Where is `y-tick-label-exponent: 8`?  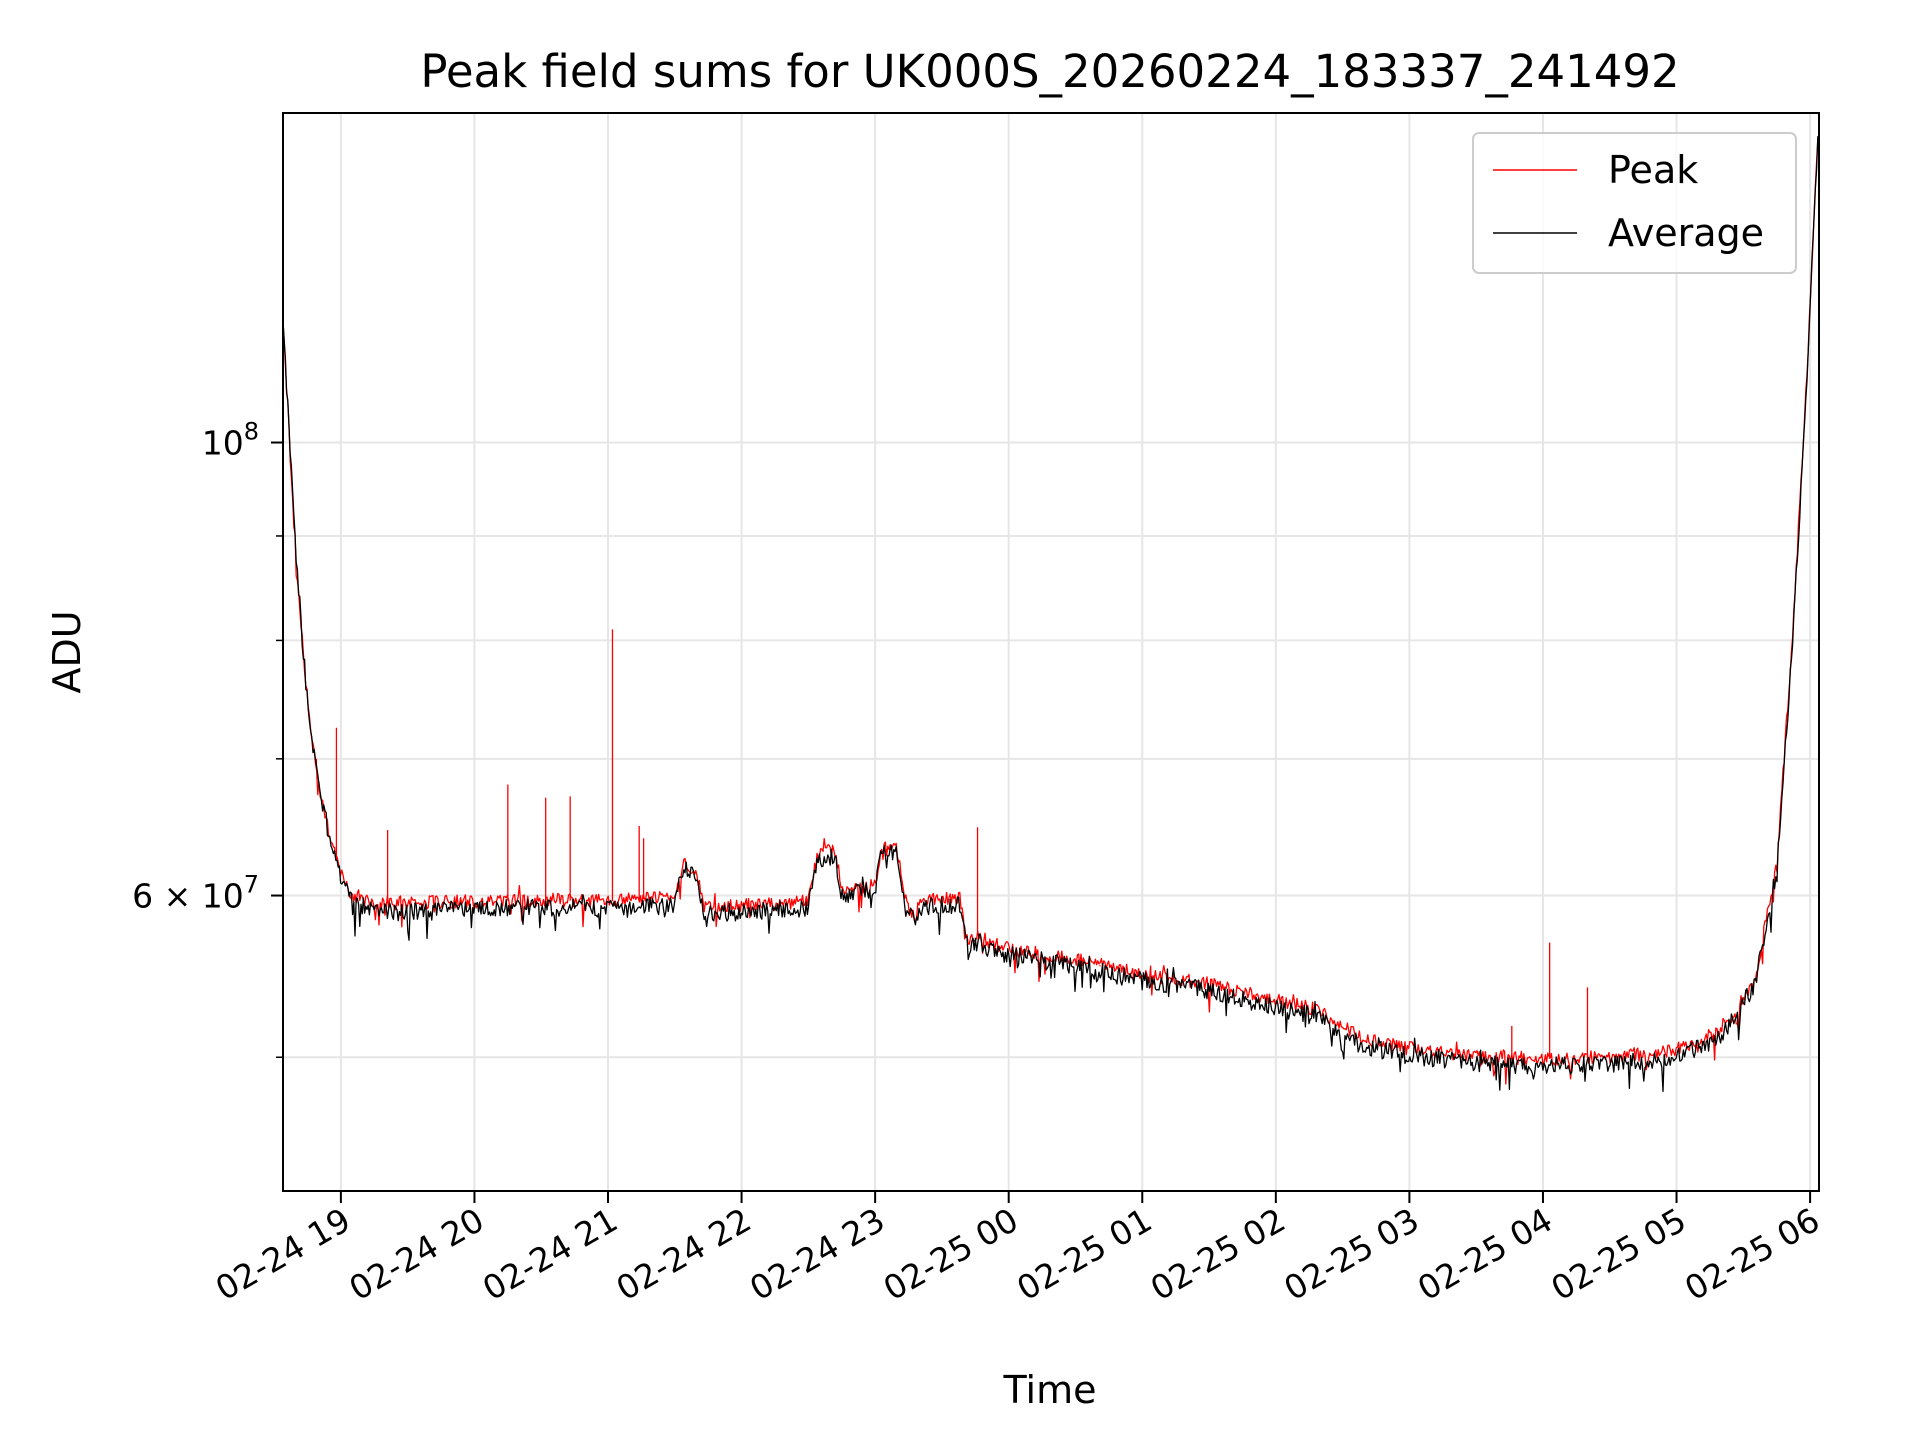 y-tick-label-exponent: 8 is located at coordinates (251, 432).